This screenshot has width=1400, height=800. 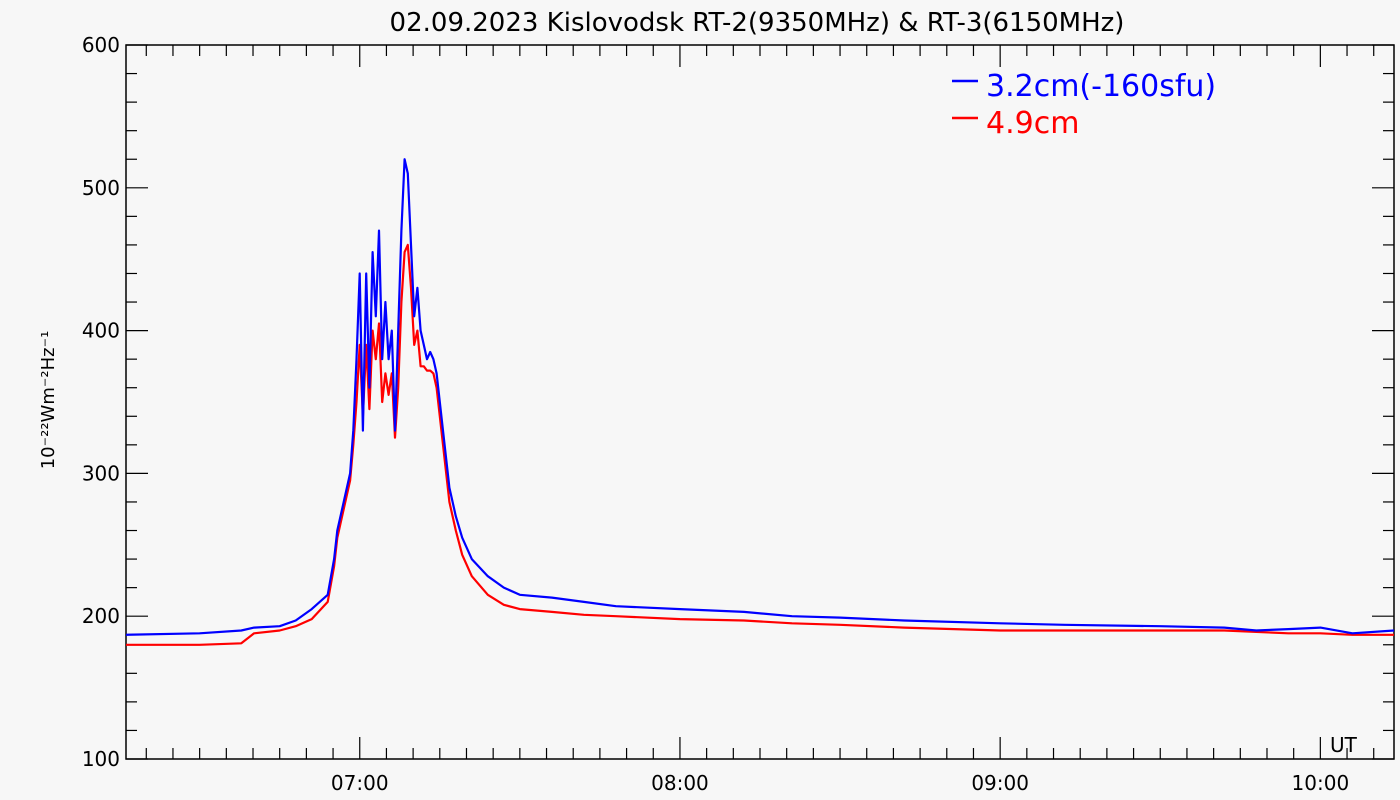 I want to click on y-tick-labels: 100 200 300 400 500 600, so click(x=101, y=402).